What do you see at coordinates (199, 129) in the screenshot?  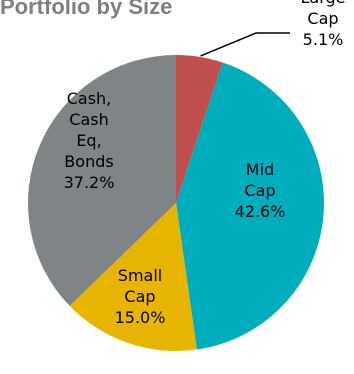 I see `slice-large-cap` at bounding box center [199, 129].